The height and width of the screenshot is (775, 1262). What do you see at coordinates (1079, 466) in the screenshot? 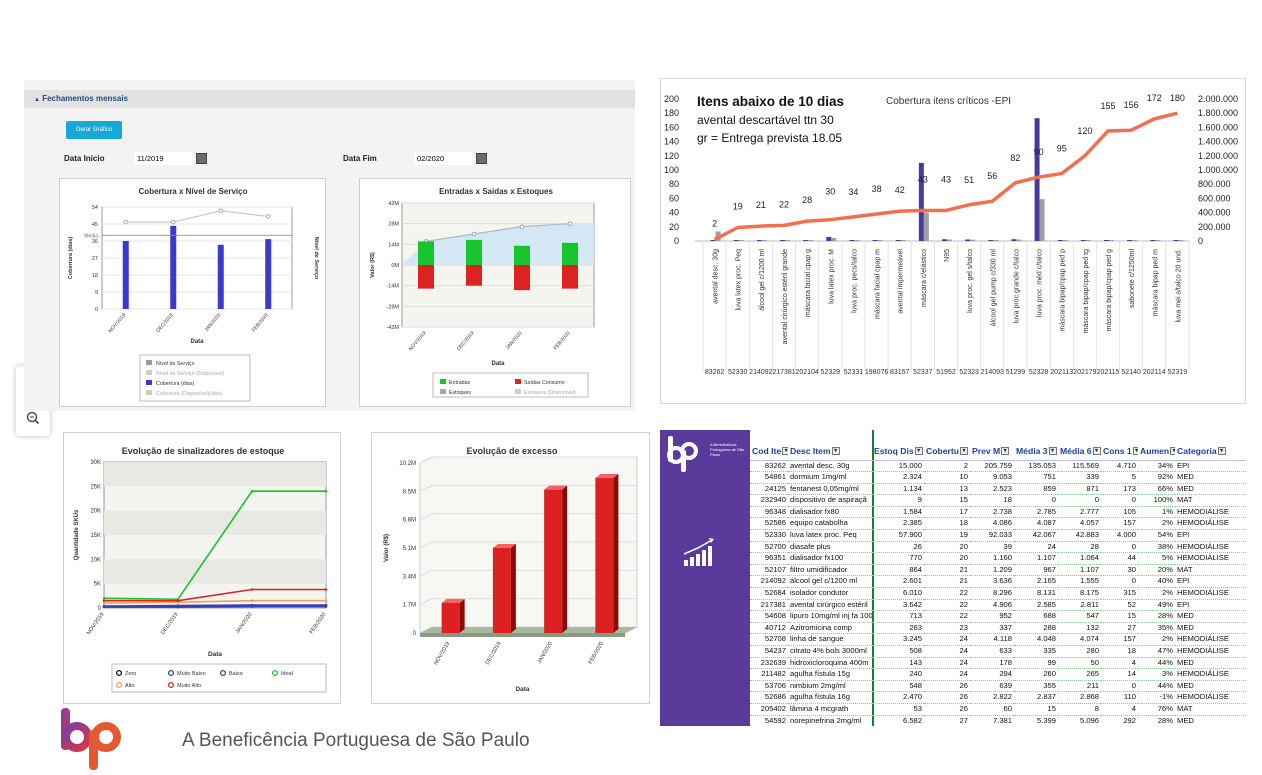
I see `table-cell: 115.569` at bounding box center [1079, 466].